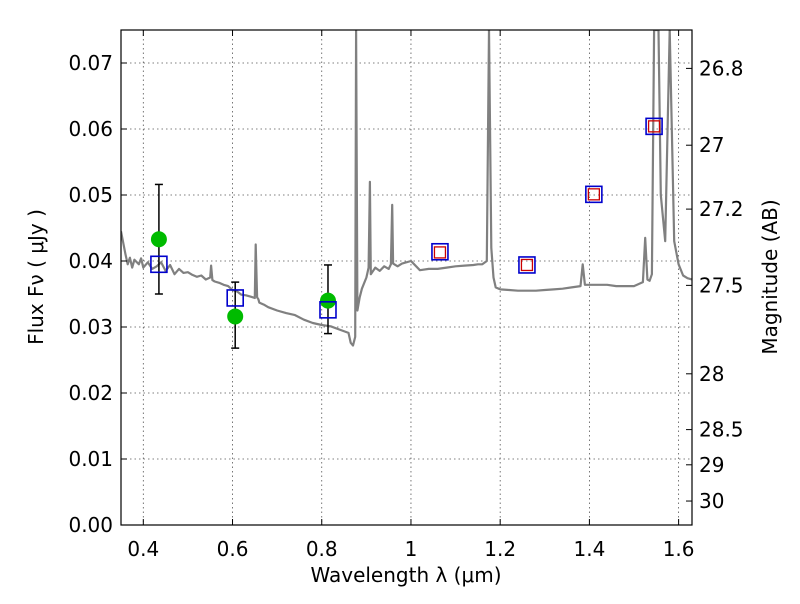 This screenshot has height=604, width=800. I want to click on y-tick-label: 0.02, so click(90, 393).